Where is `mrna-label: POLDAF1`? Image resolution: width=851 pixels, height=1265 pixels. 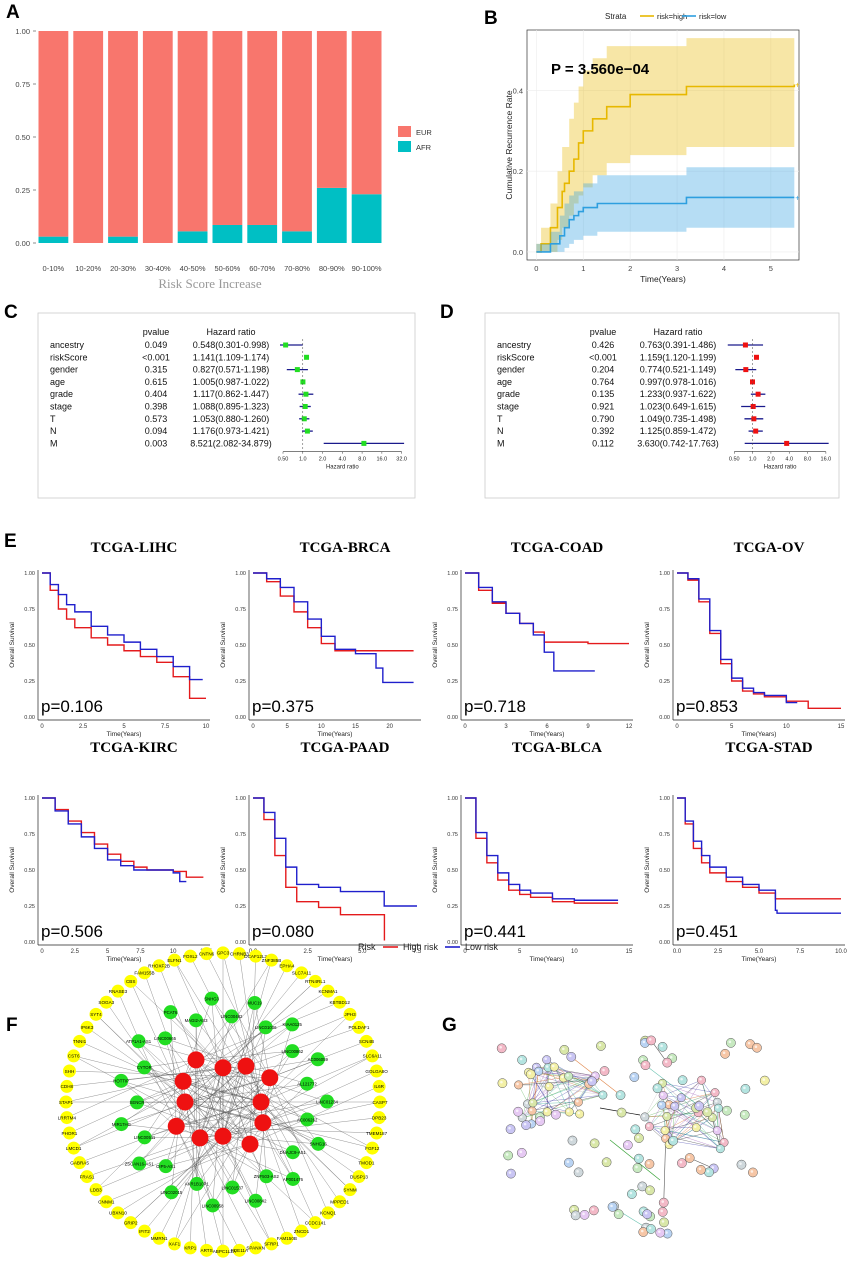
mrna-label: POLDAF1 is located at coordinates (358, 1027).